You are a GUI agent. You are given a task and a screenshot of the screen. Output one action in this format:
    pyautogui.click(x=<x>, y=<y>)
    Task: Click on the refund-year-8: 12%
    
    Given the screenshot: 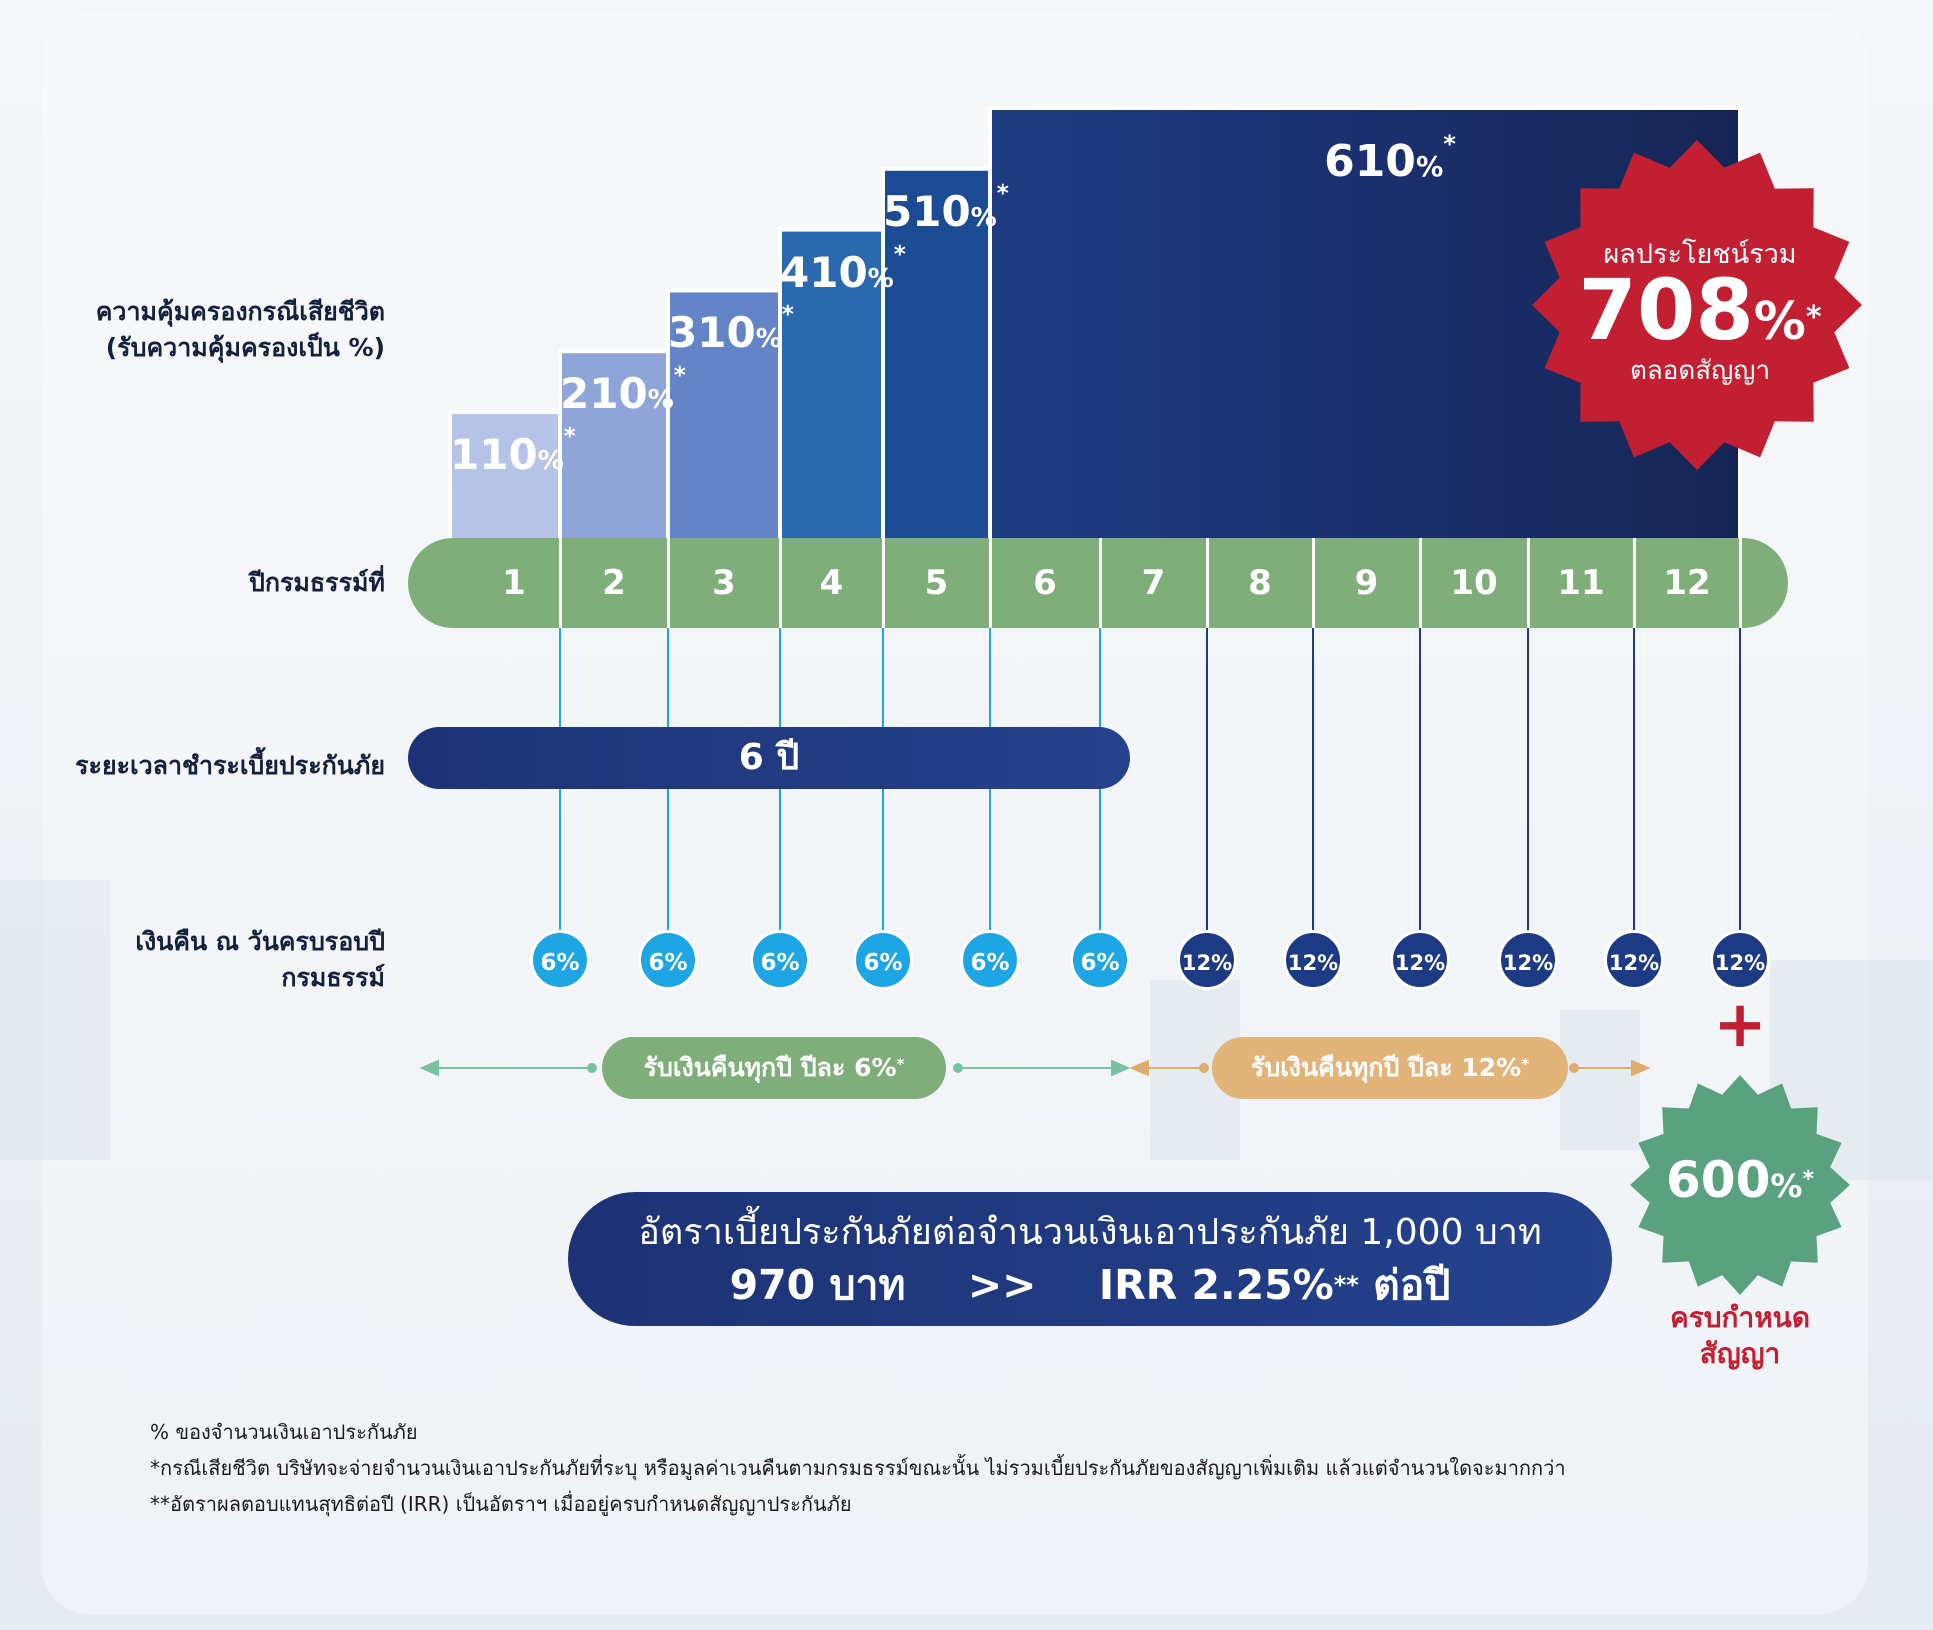 What is the action you would take?
    pyautogui.click(x=1313, y=960)
    